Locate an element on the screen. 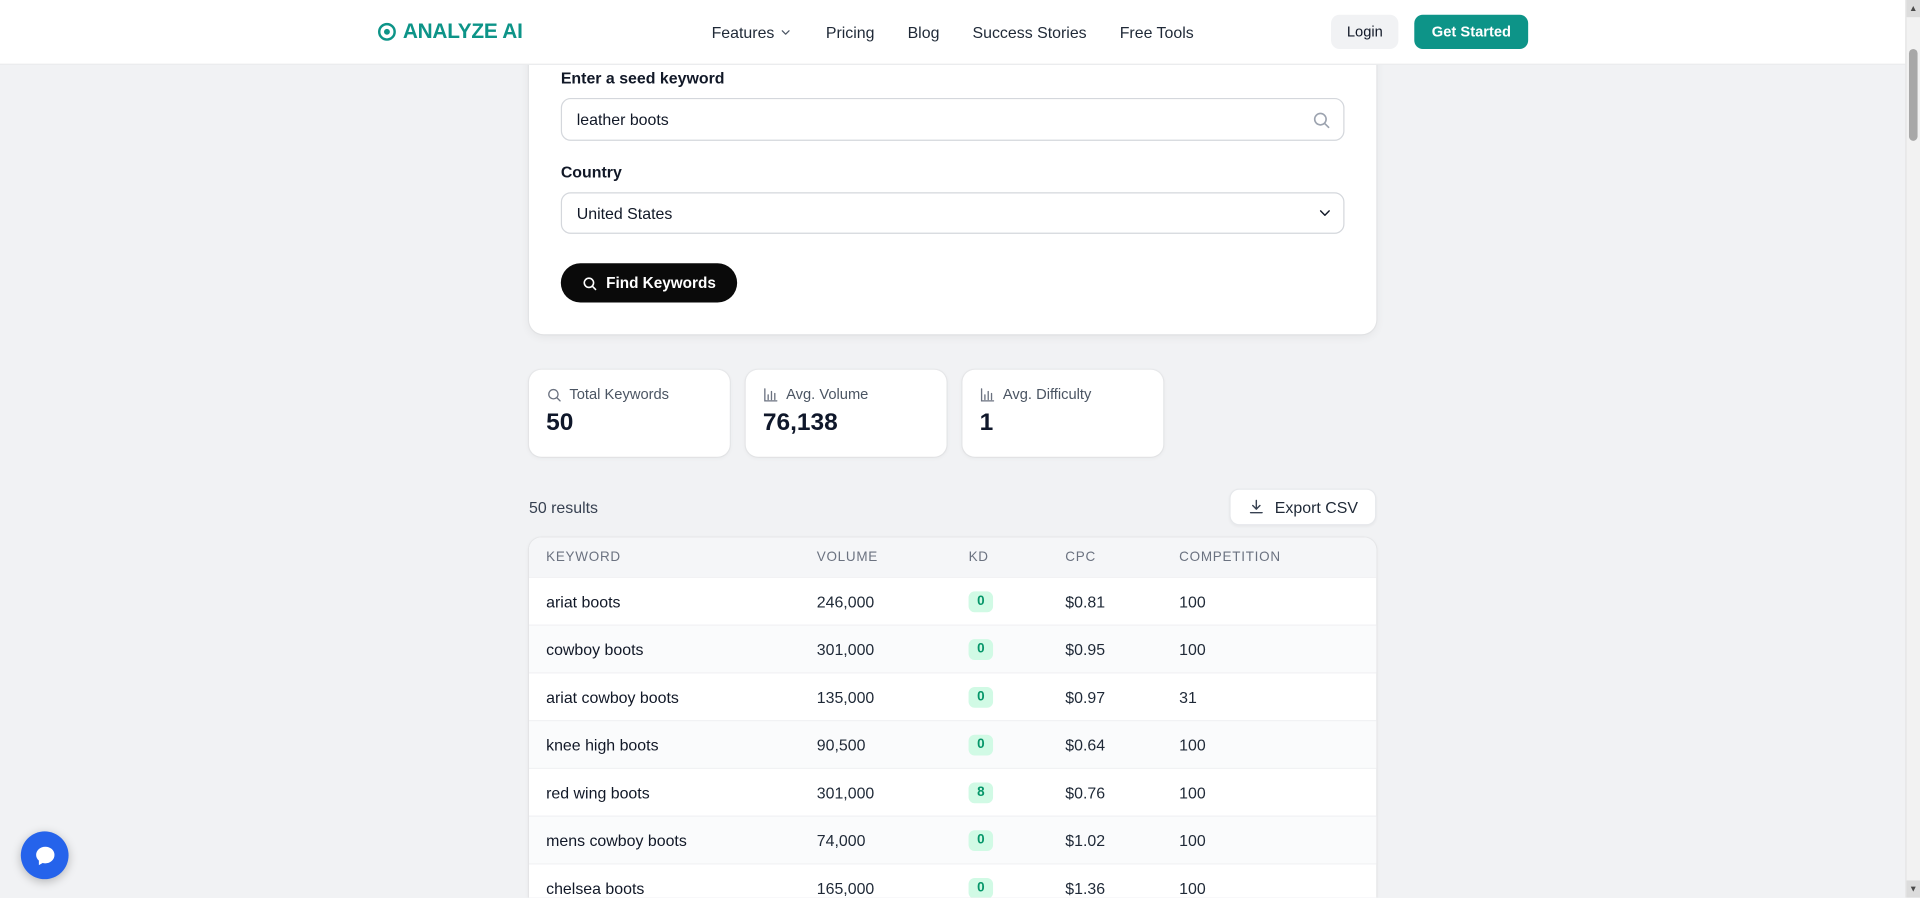 The width and height of the screenshot is (1920, 898). cpc-cell: $0.64 is located at coordinates (1085, 744).